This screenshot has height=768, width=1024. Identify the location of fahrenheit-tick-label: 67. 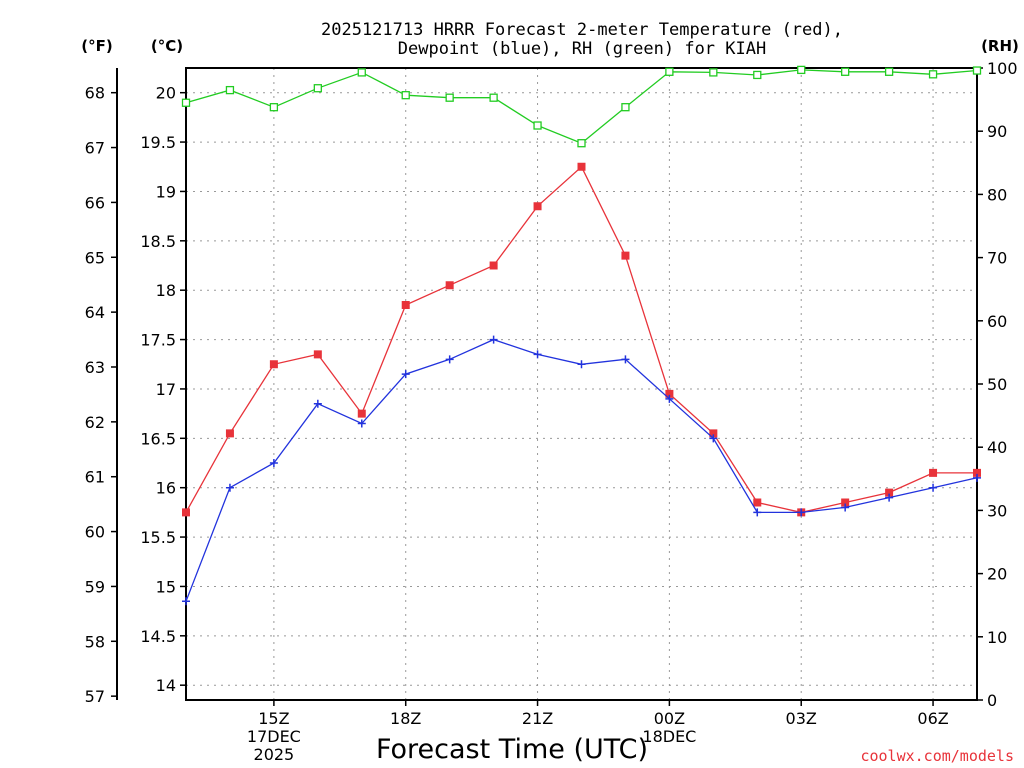
(95, 148).